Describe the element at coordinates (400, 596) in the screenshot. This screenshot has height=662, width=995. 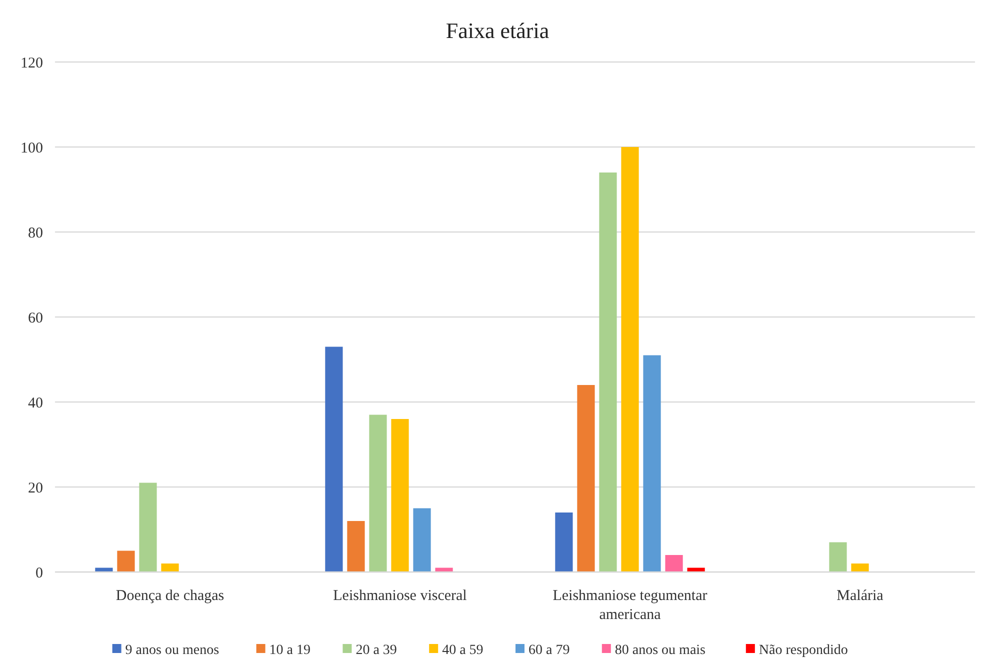
I see `x-tick-label: Leishmaniose visceral` at that location.